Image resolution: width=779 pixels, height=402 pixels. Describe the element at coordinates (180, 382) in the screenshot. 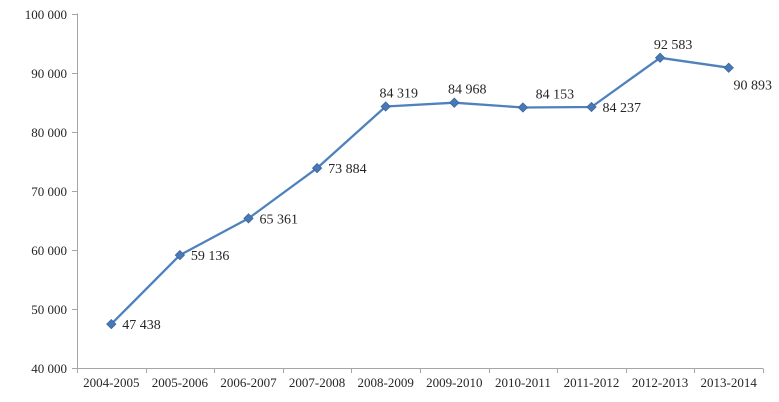

I see `x-tick-label: 2005-2006` at that location.